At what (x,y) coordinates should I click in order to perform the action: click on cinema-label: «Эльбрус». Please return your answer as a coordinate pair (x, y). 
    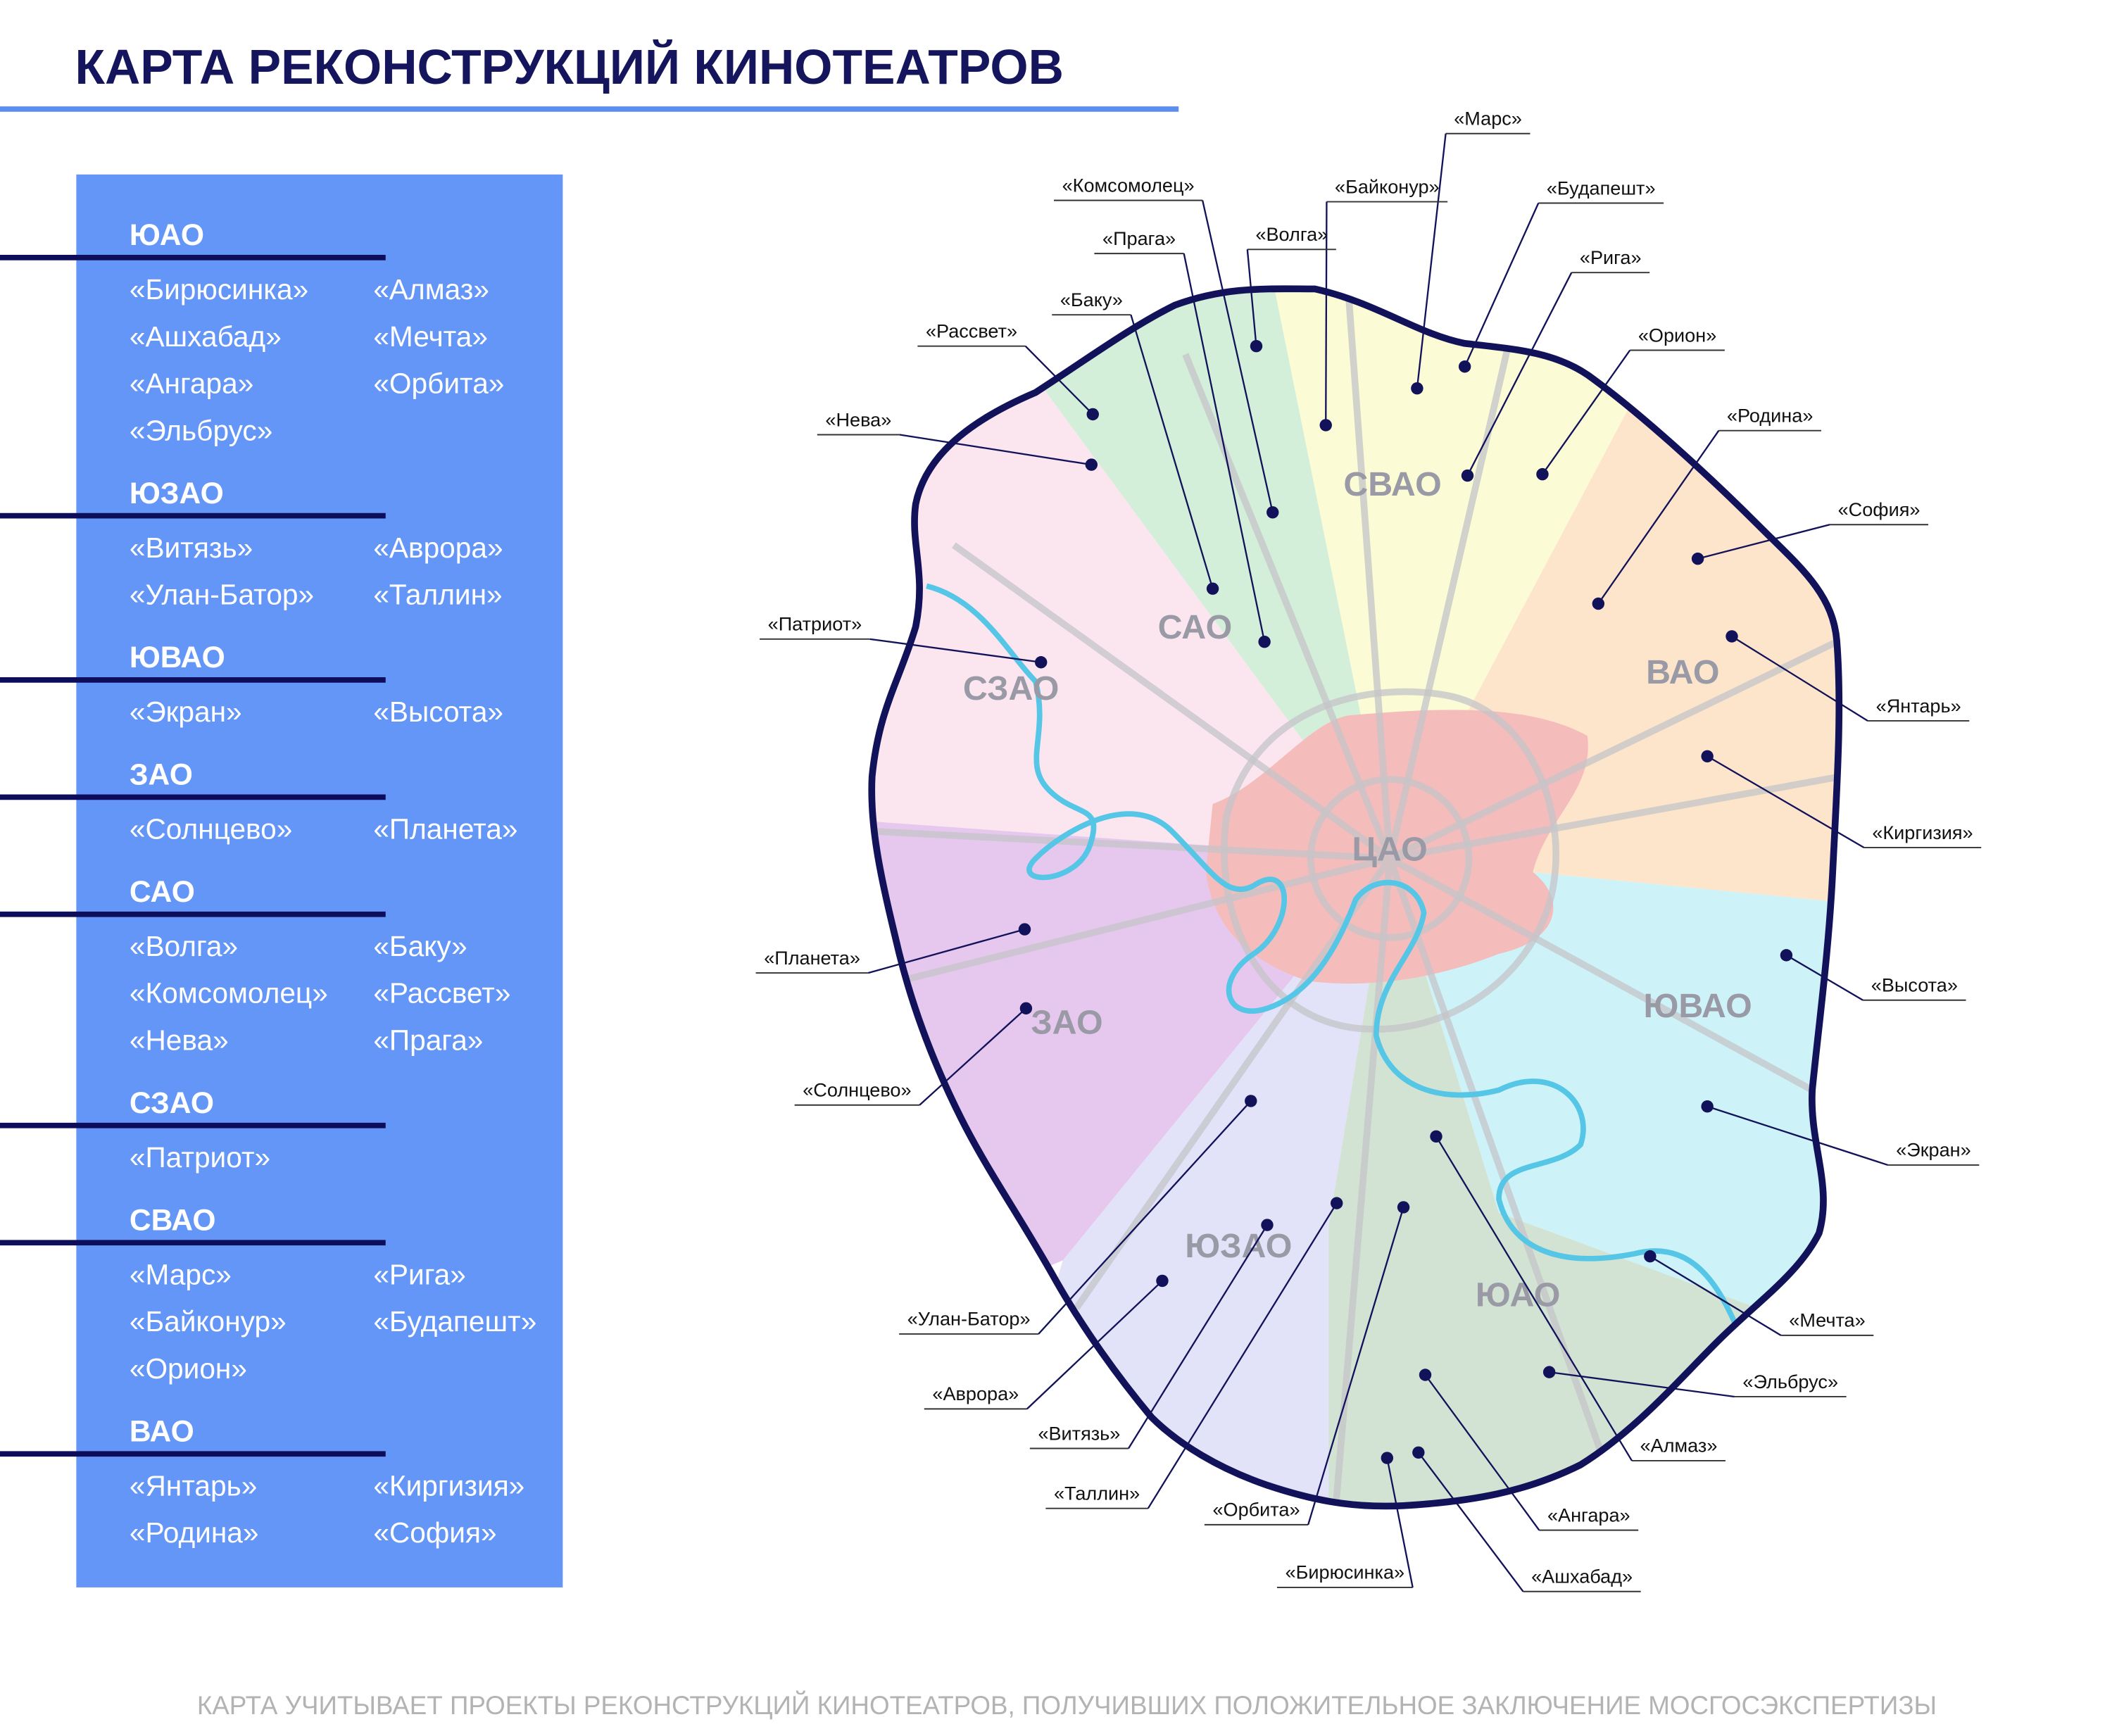
    Looking at the image, I should click on (1790, 1381).